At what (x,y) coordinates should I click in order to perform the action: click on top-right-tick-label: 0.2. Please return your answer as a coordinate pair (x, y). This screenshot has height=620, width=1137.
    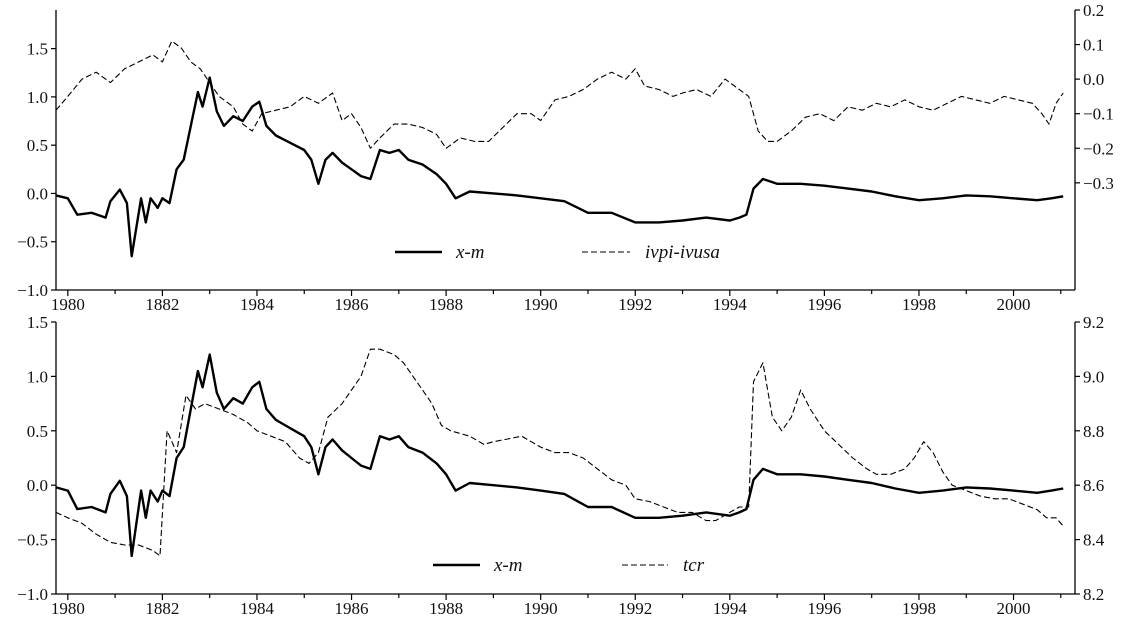
    Looking at the image, I should click on (1093, 10).